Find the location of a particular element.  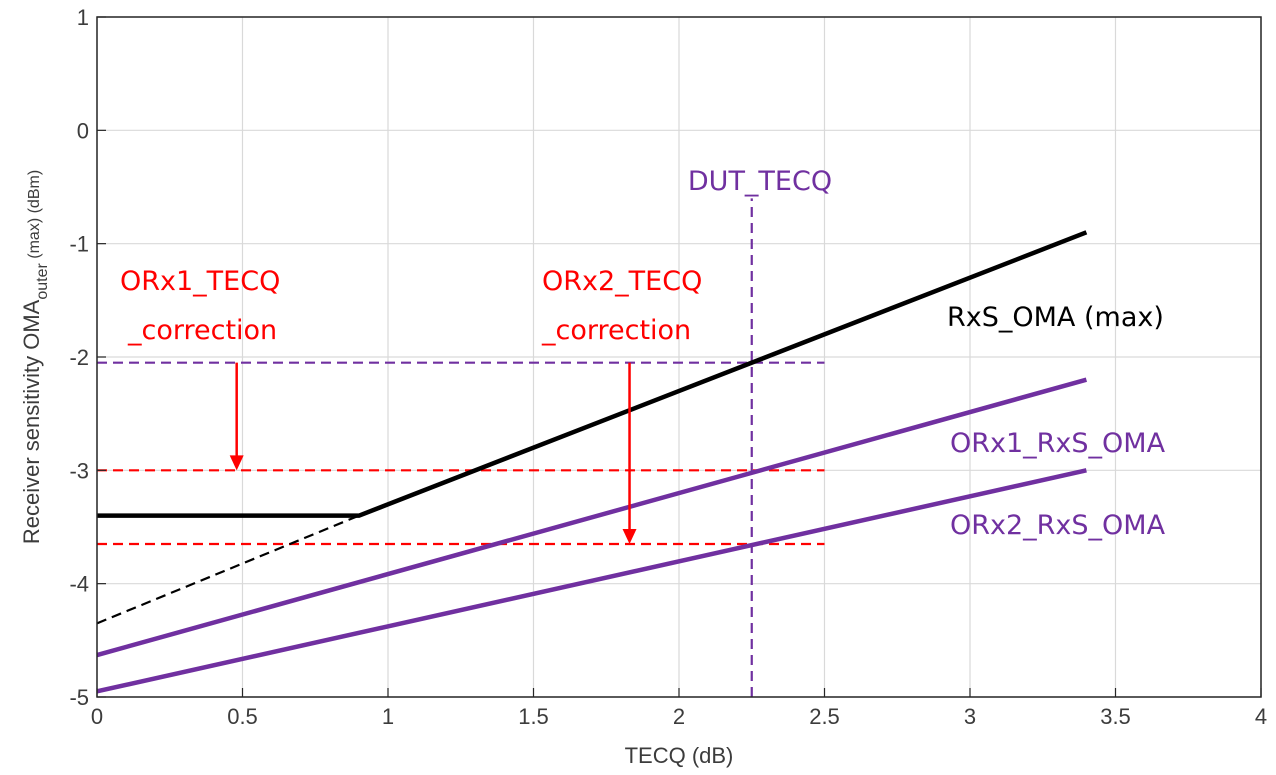

correction-arrows is located at coordinates (433, 453).